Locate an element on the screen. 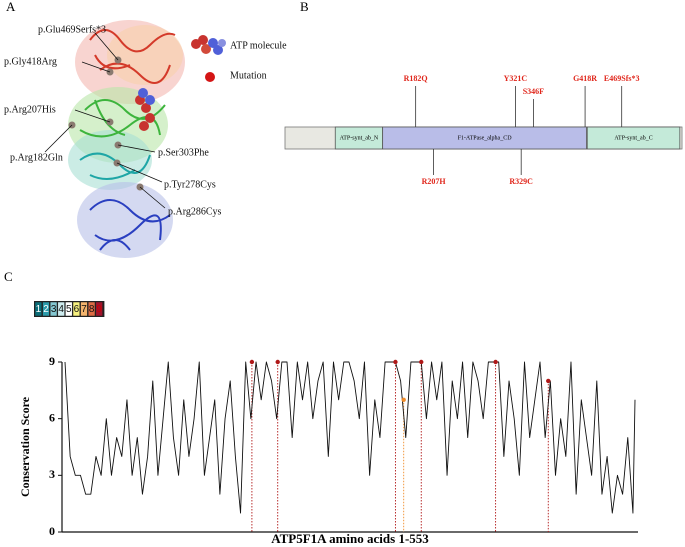  scale-label: 6 is located at coordinates (77, 309).